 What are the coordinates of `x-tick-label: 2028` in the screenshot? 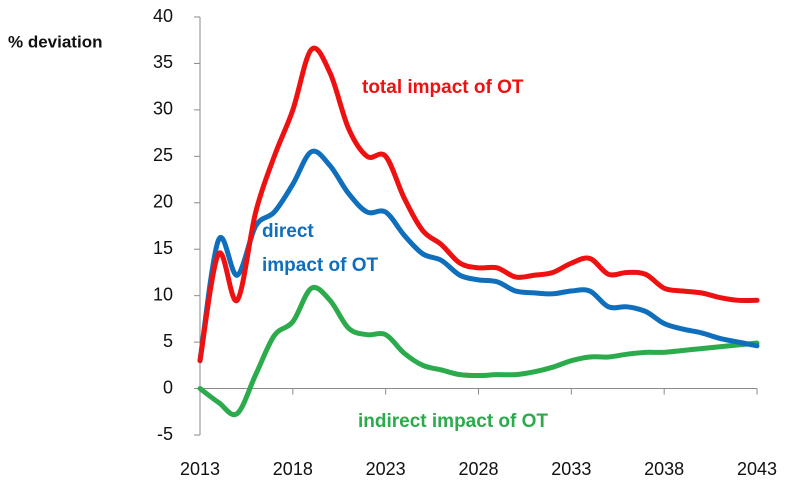 It's located at (478, 469).